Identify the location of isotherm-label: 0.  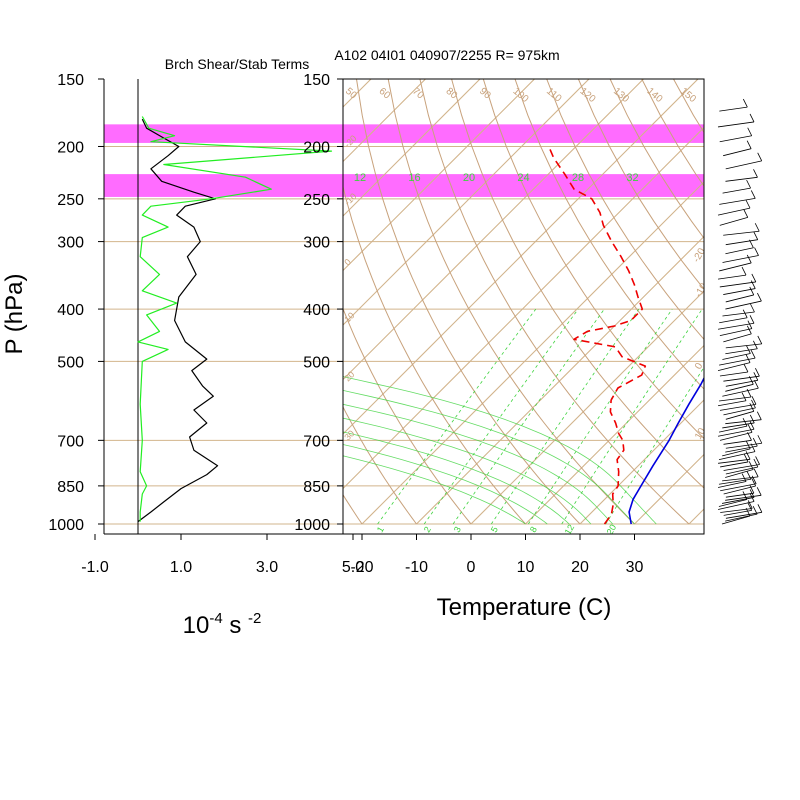
(347, 262).